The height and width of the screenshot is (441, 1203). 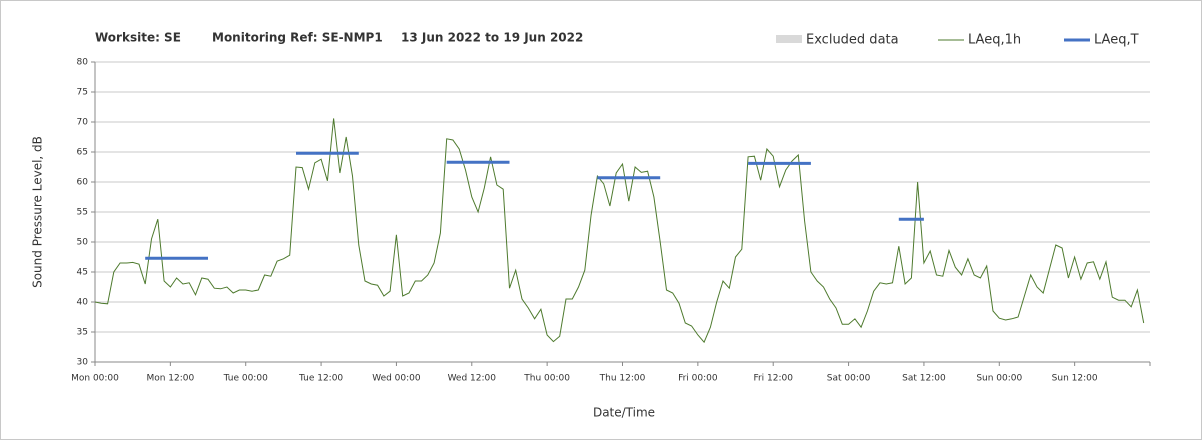 I want to click on title-ref: Monitoring Ref: SE-NMP1, so click(x=297, y=38).